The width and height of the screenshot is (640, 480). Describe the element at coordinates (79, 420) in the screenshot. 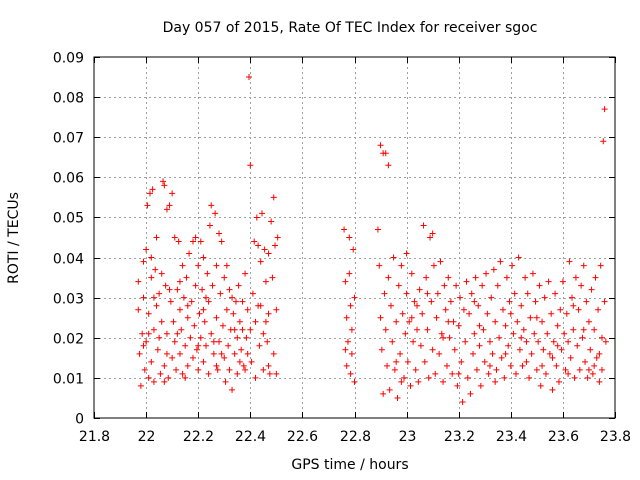

I see `y-tick-label: 0` at that location.